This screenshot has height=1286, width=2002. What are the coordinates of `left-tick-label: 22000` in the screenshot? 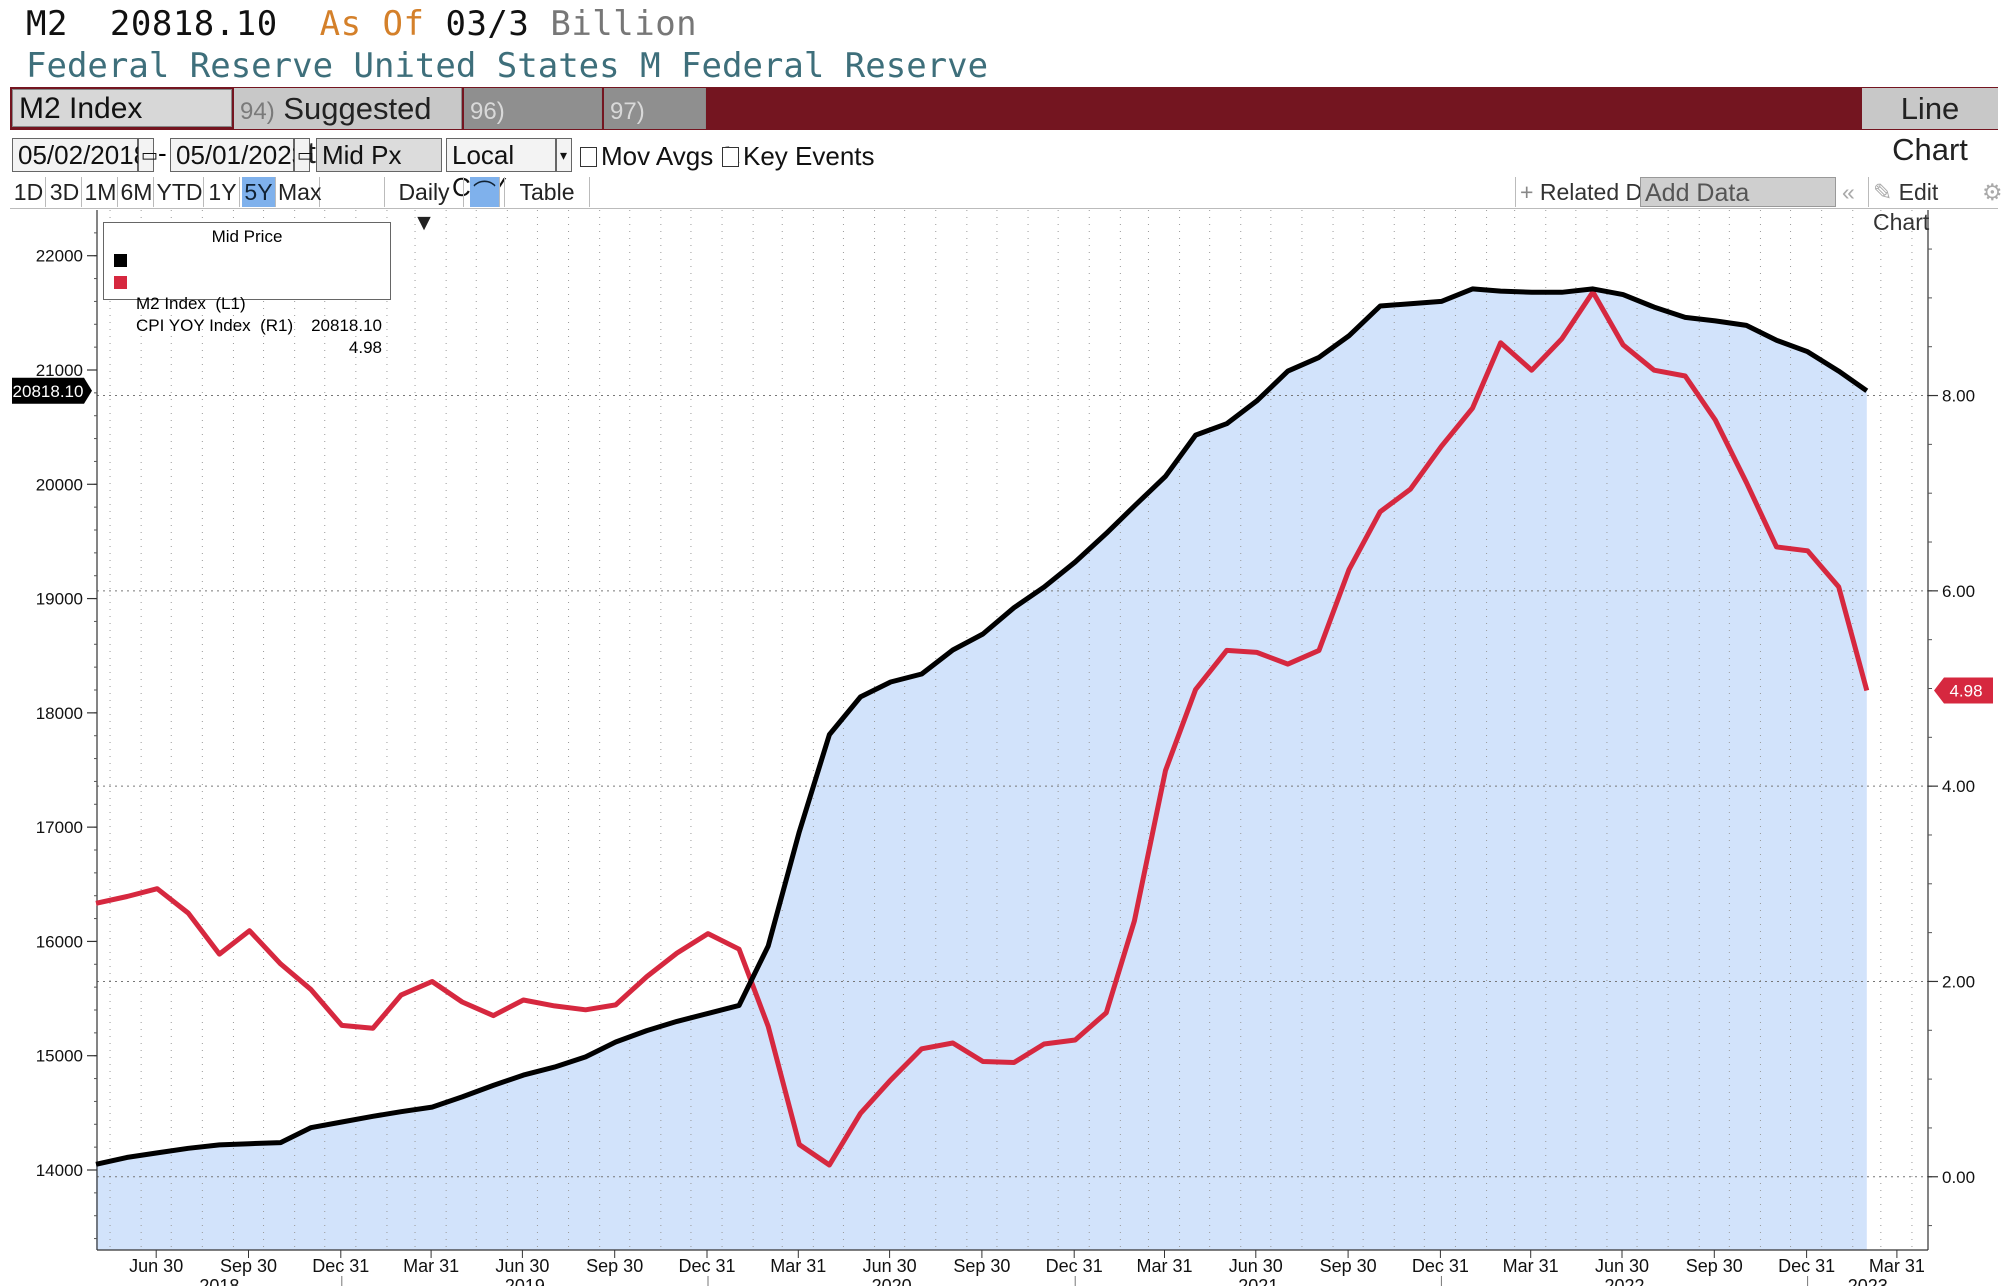 It's located at (59, 256).